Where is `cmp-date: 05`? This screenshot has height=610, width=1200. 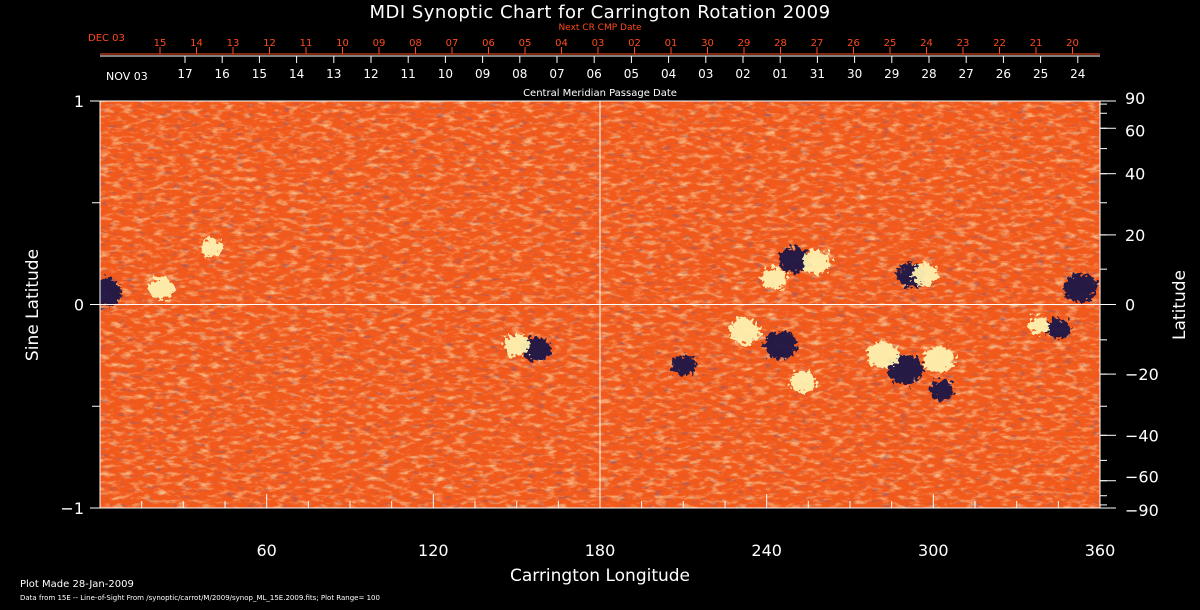
cmp-date: 05 is located at coordinates (631, 74).